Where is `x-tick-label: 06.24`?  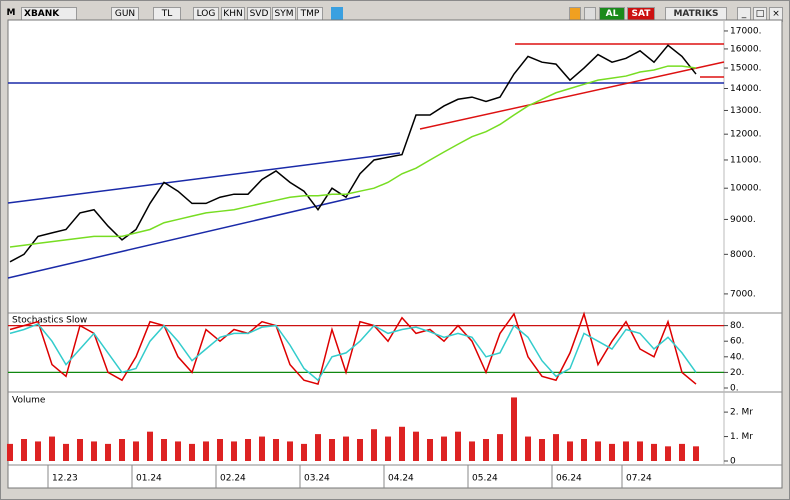
x-tick-label: 06.24 is located at coordinates (569, 479).